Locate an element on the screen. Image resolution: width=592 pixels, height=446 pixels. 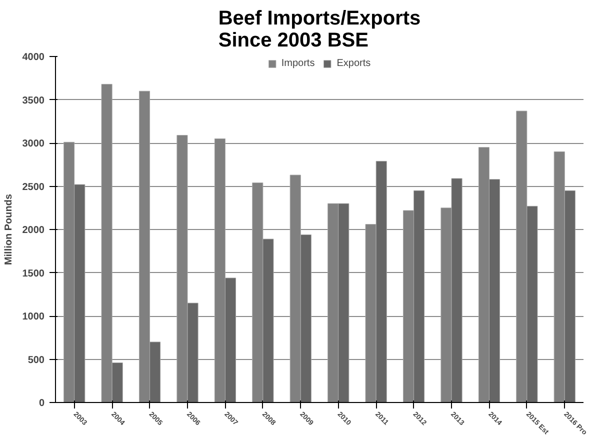
y-tick-label: 2500 is located at coordinates (33, 187).